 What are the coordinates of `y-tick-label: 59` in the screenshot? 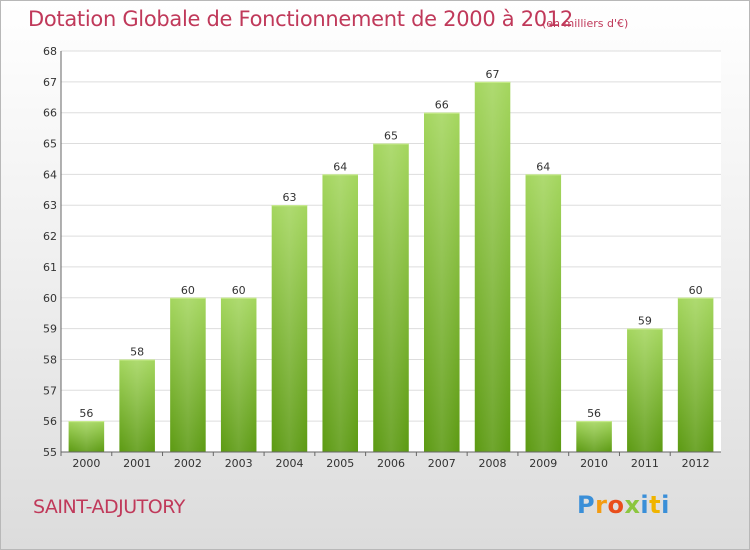 It's located at (50, 329).